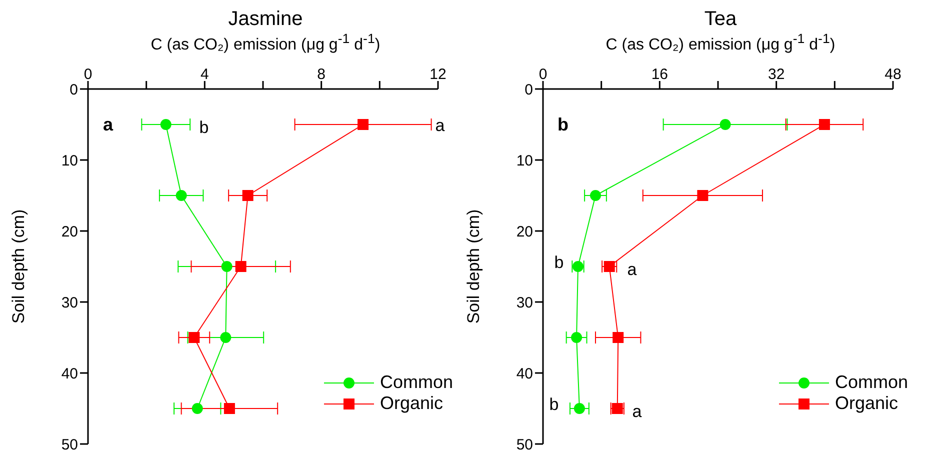 Image resolution: width=927 pixels, height=454 pixels. Describe the element at coordinates (893, 75) in the screenshot. I see `x-tick-label: 48` at that location.